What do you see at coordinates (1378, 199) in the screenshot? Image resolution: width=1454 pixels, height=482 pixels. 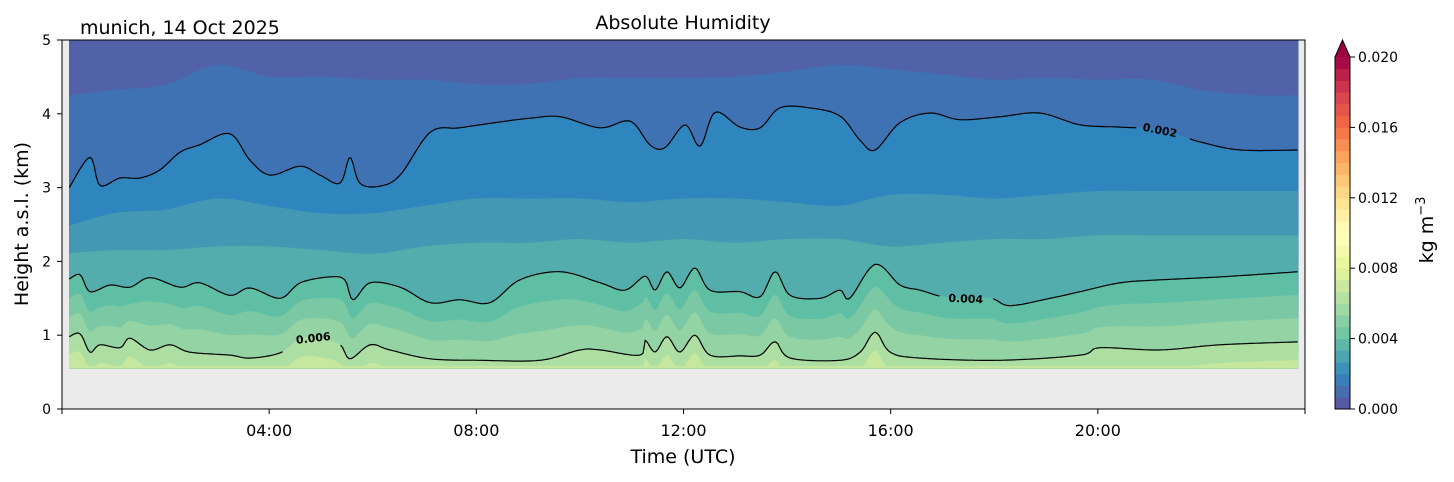 I see `colorbar-tick-label: 0.012` at bounding box center [1378, 199].